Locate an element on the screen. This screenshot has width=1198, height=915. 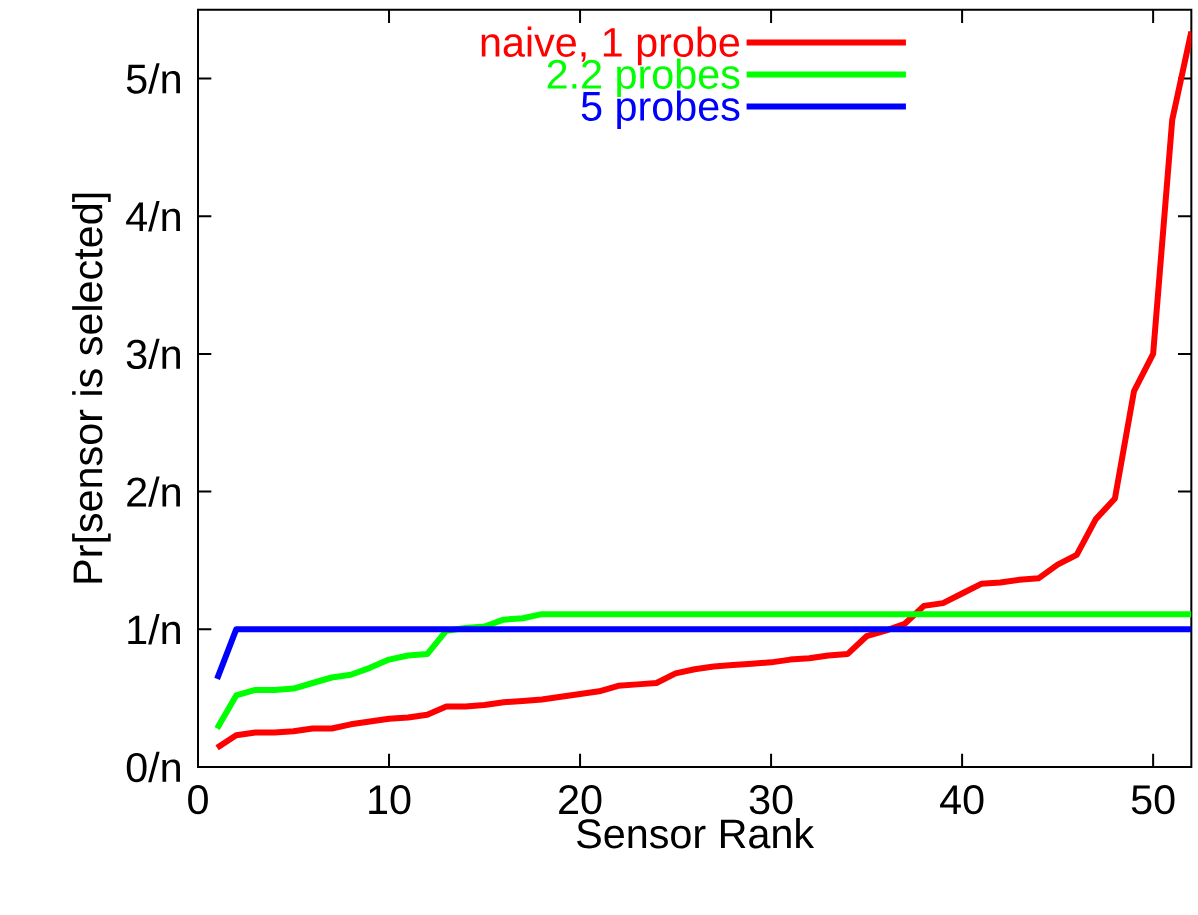
x-tick-label: 10 is located at coordinates (390, 800).